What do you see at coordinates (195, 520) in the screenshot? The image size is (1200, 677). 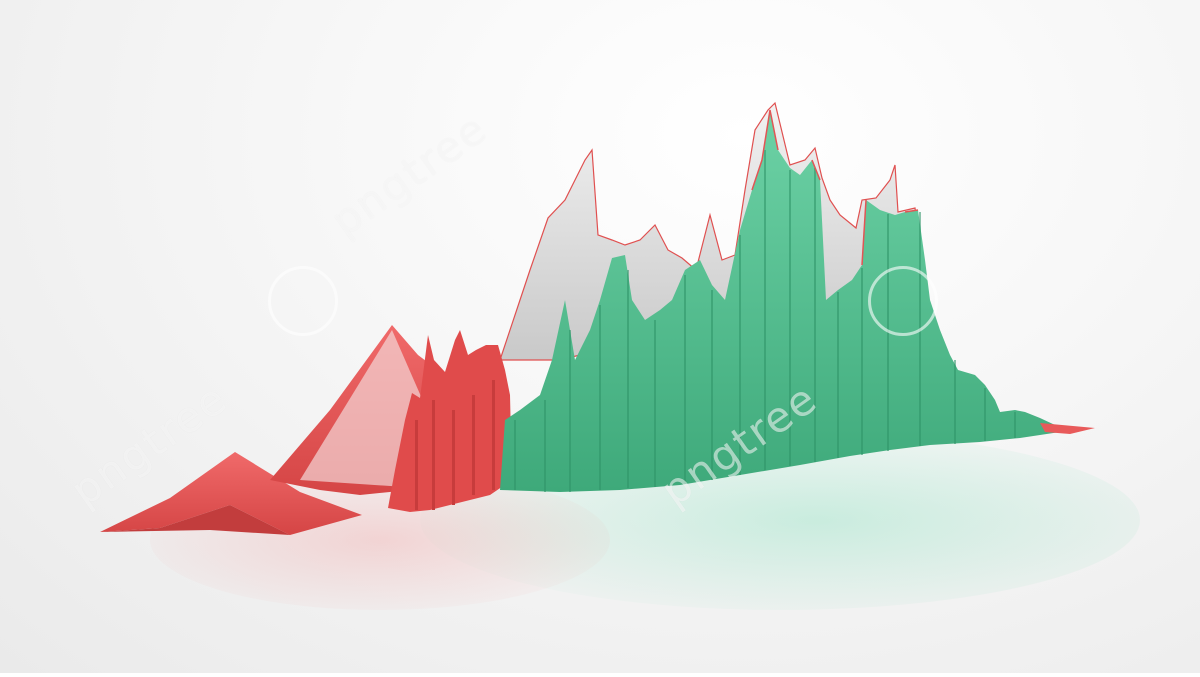 I see `red-fold-shadow` at bounding box center [195, 520].